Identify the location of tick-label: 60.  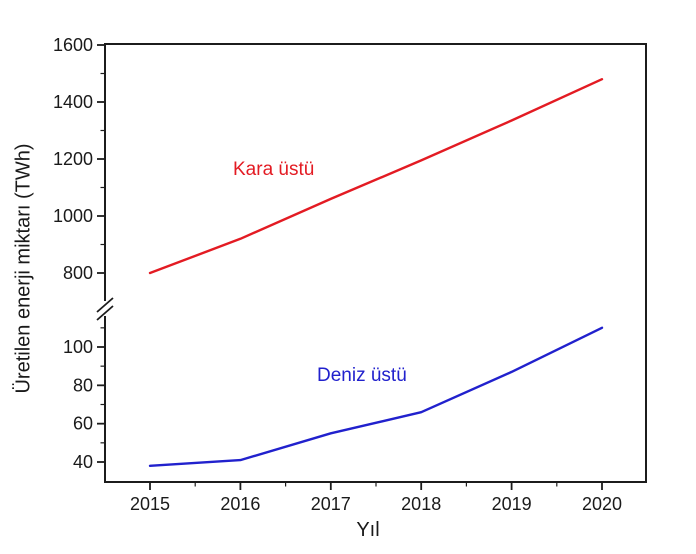
(83, 424).